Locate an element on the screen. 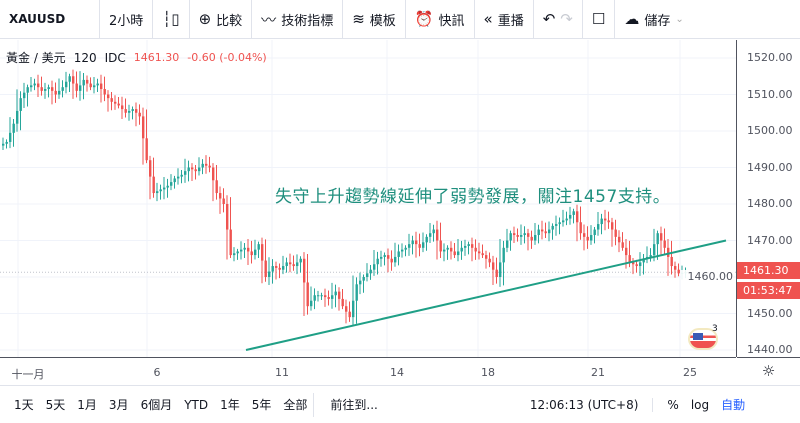  clock: 12:06:13 (UTC+8) is located at coordinates (589, 404).